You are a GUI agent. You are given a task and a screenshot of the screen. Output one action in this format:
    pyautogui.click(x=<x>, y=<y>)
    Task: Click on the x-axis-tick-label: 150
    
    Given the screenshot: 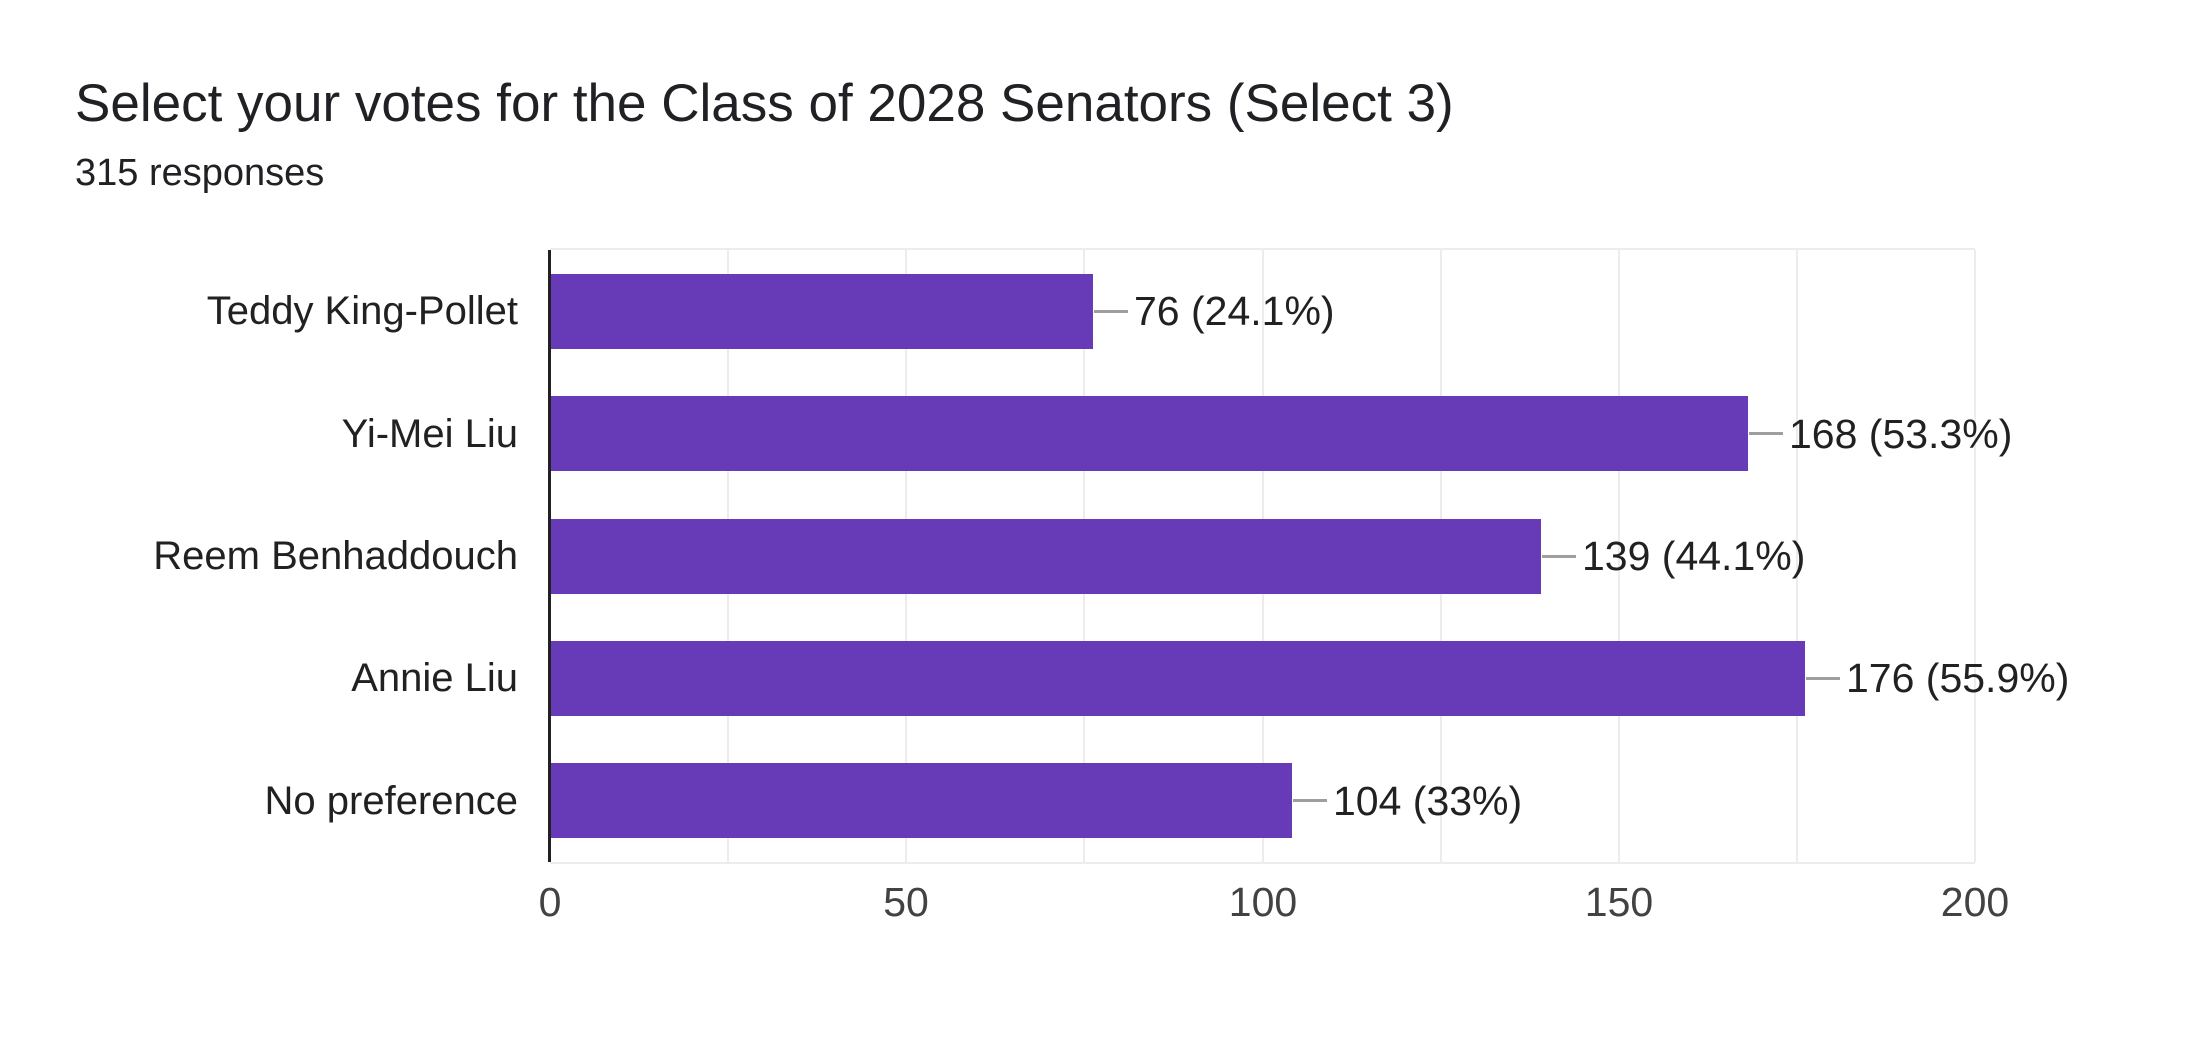 What is the action you would take?
    pyautogui.click(x=1619, y=902)
    